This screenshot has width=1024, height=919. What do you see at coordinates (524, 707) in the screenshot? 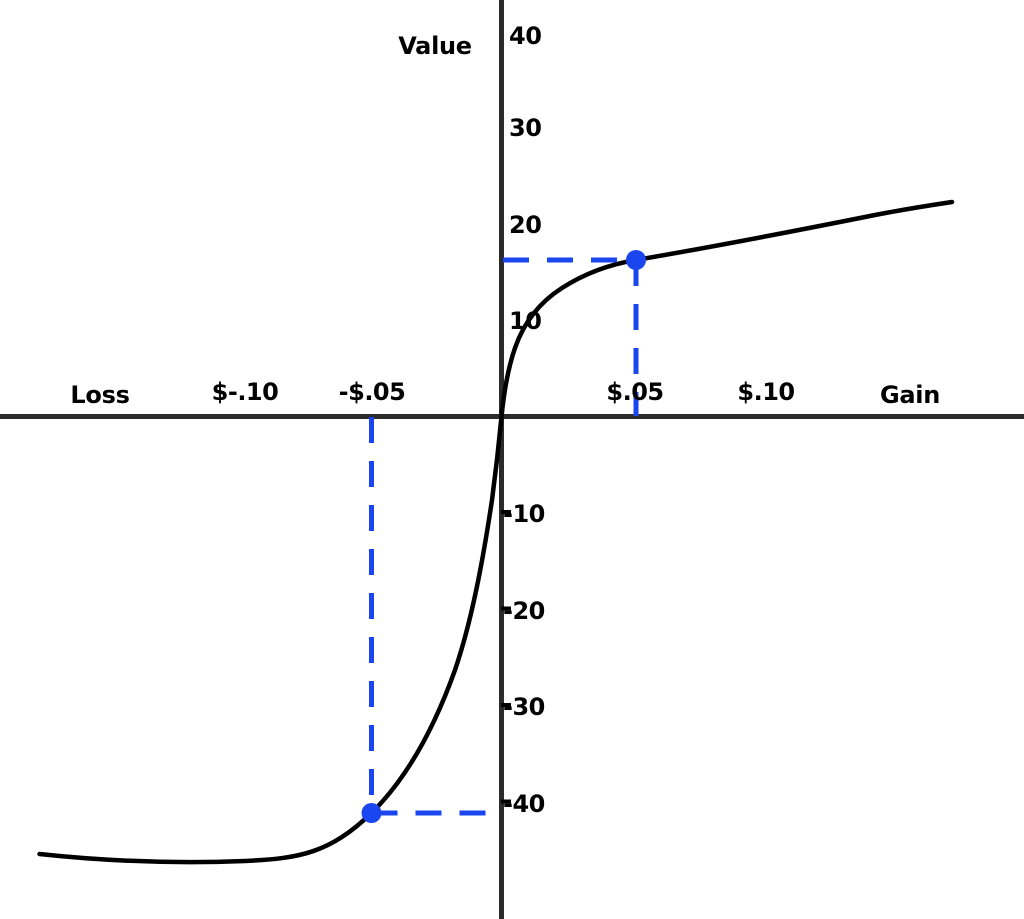
I see `y-tick-label-neg-30: -30` at bounding box center [524, 707].